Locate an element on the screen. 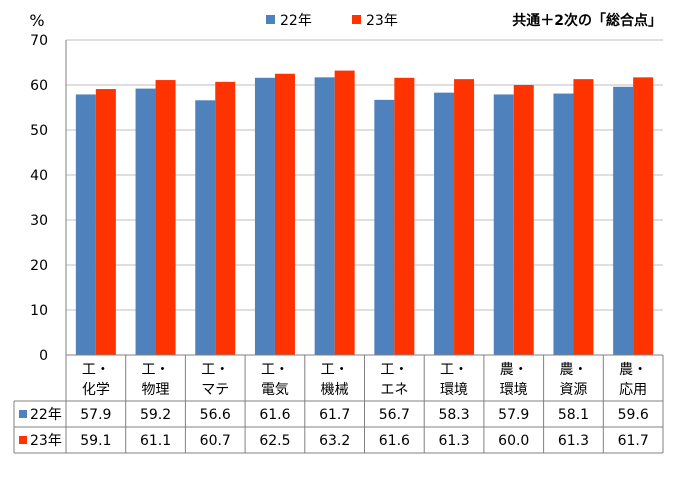 The width and height of the screenshot is (690, 478). legend: 22年 23年 is located at coordinates (332, 21).